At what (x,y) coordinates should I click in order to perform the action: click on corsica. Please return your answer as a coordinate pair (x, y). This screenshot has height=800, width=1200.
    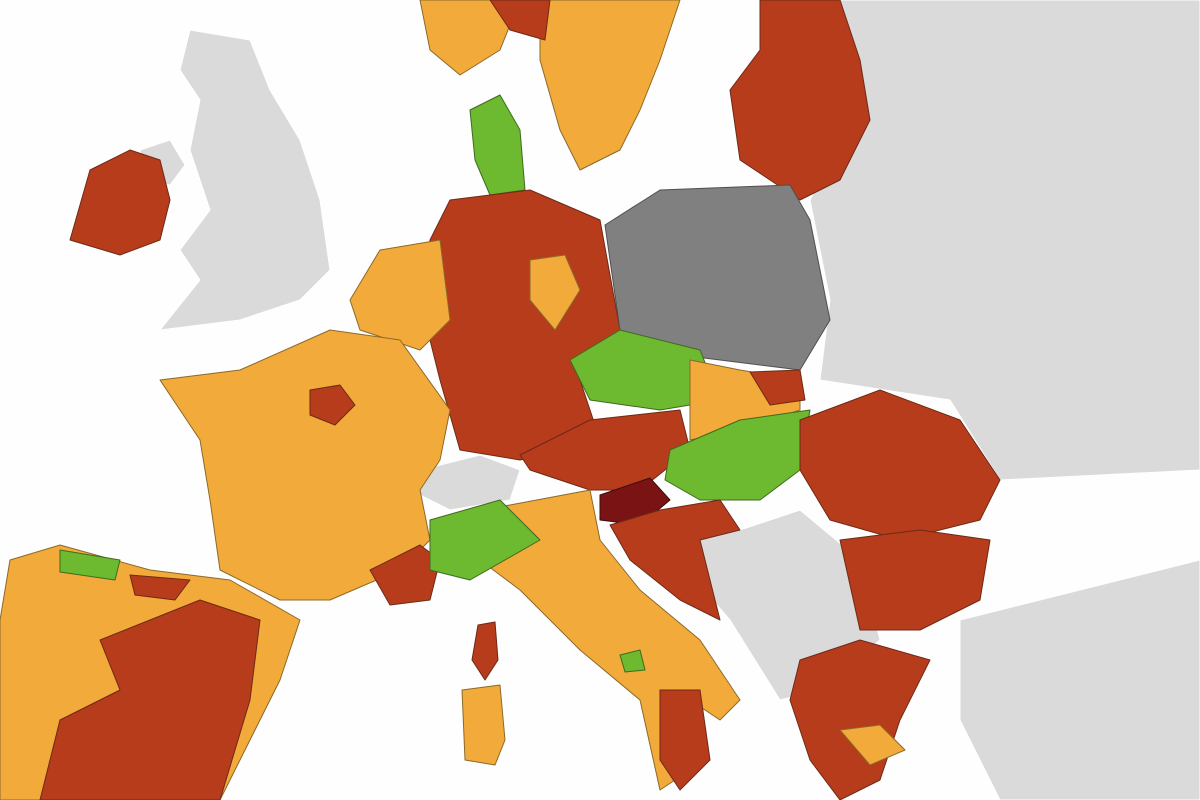
    Looking at the image, I should click on (485, 651).